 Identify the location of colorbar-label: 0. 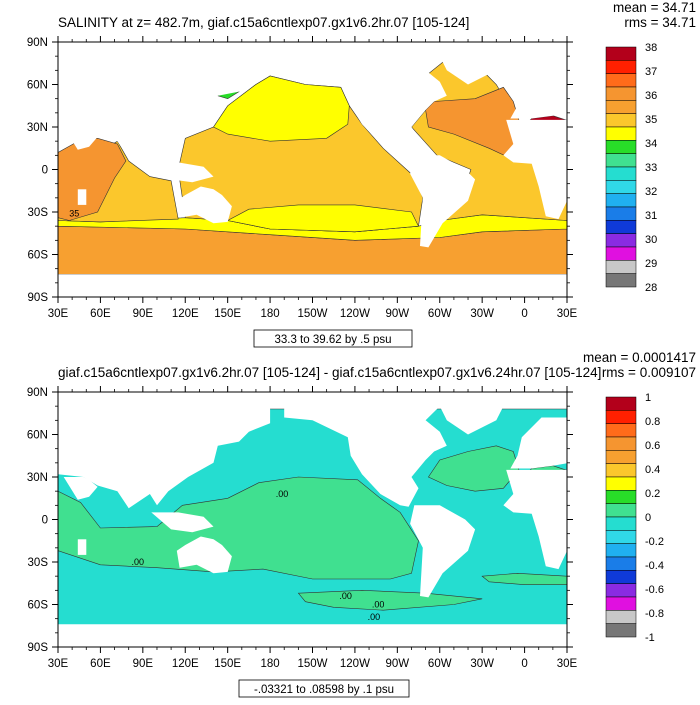
(648, 518).